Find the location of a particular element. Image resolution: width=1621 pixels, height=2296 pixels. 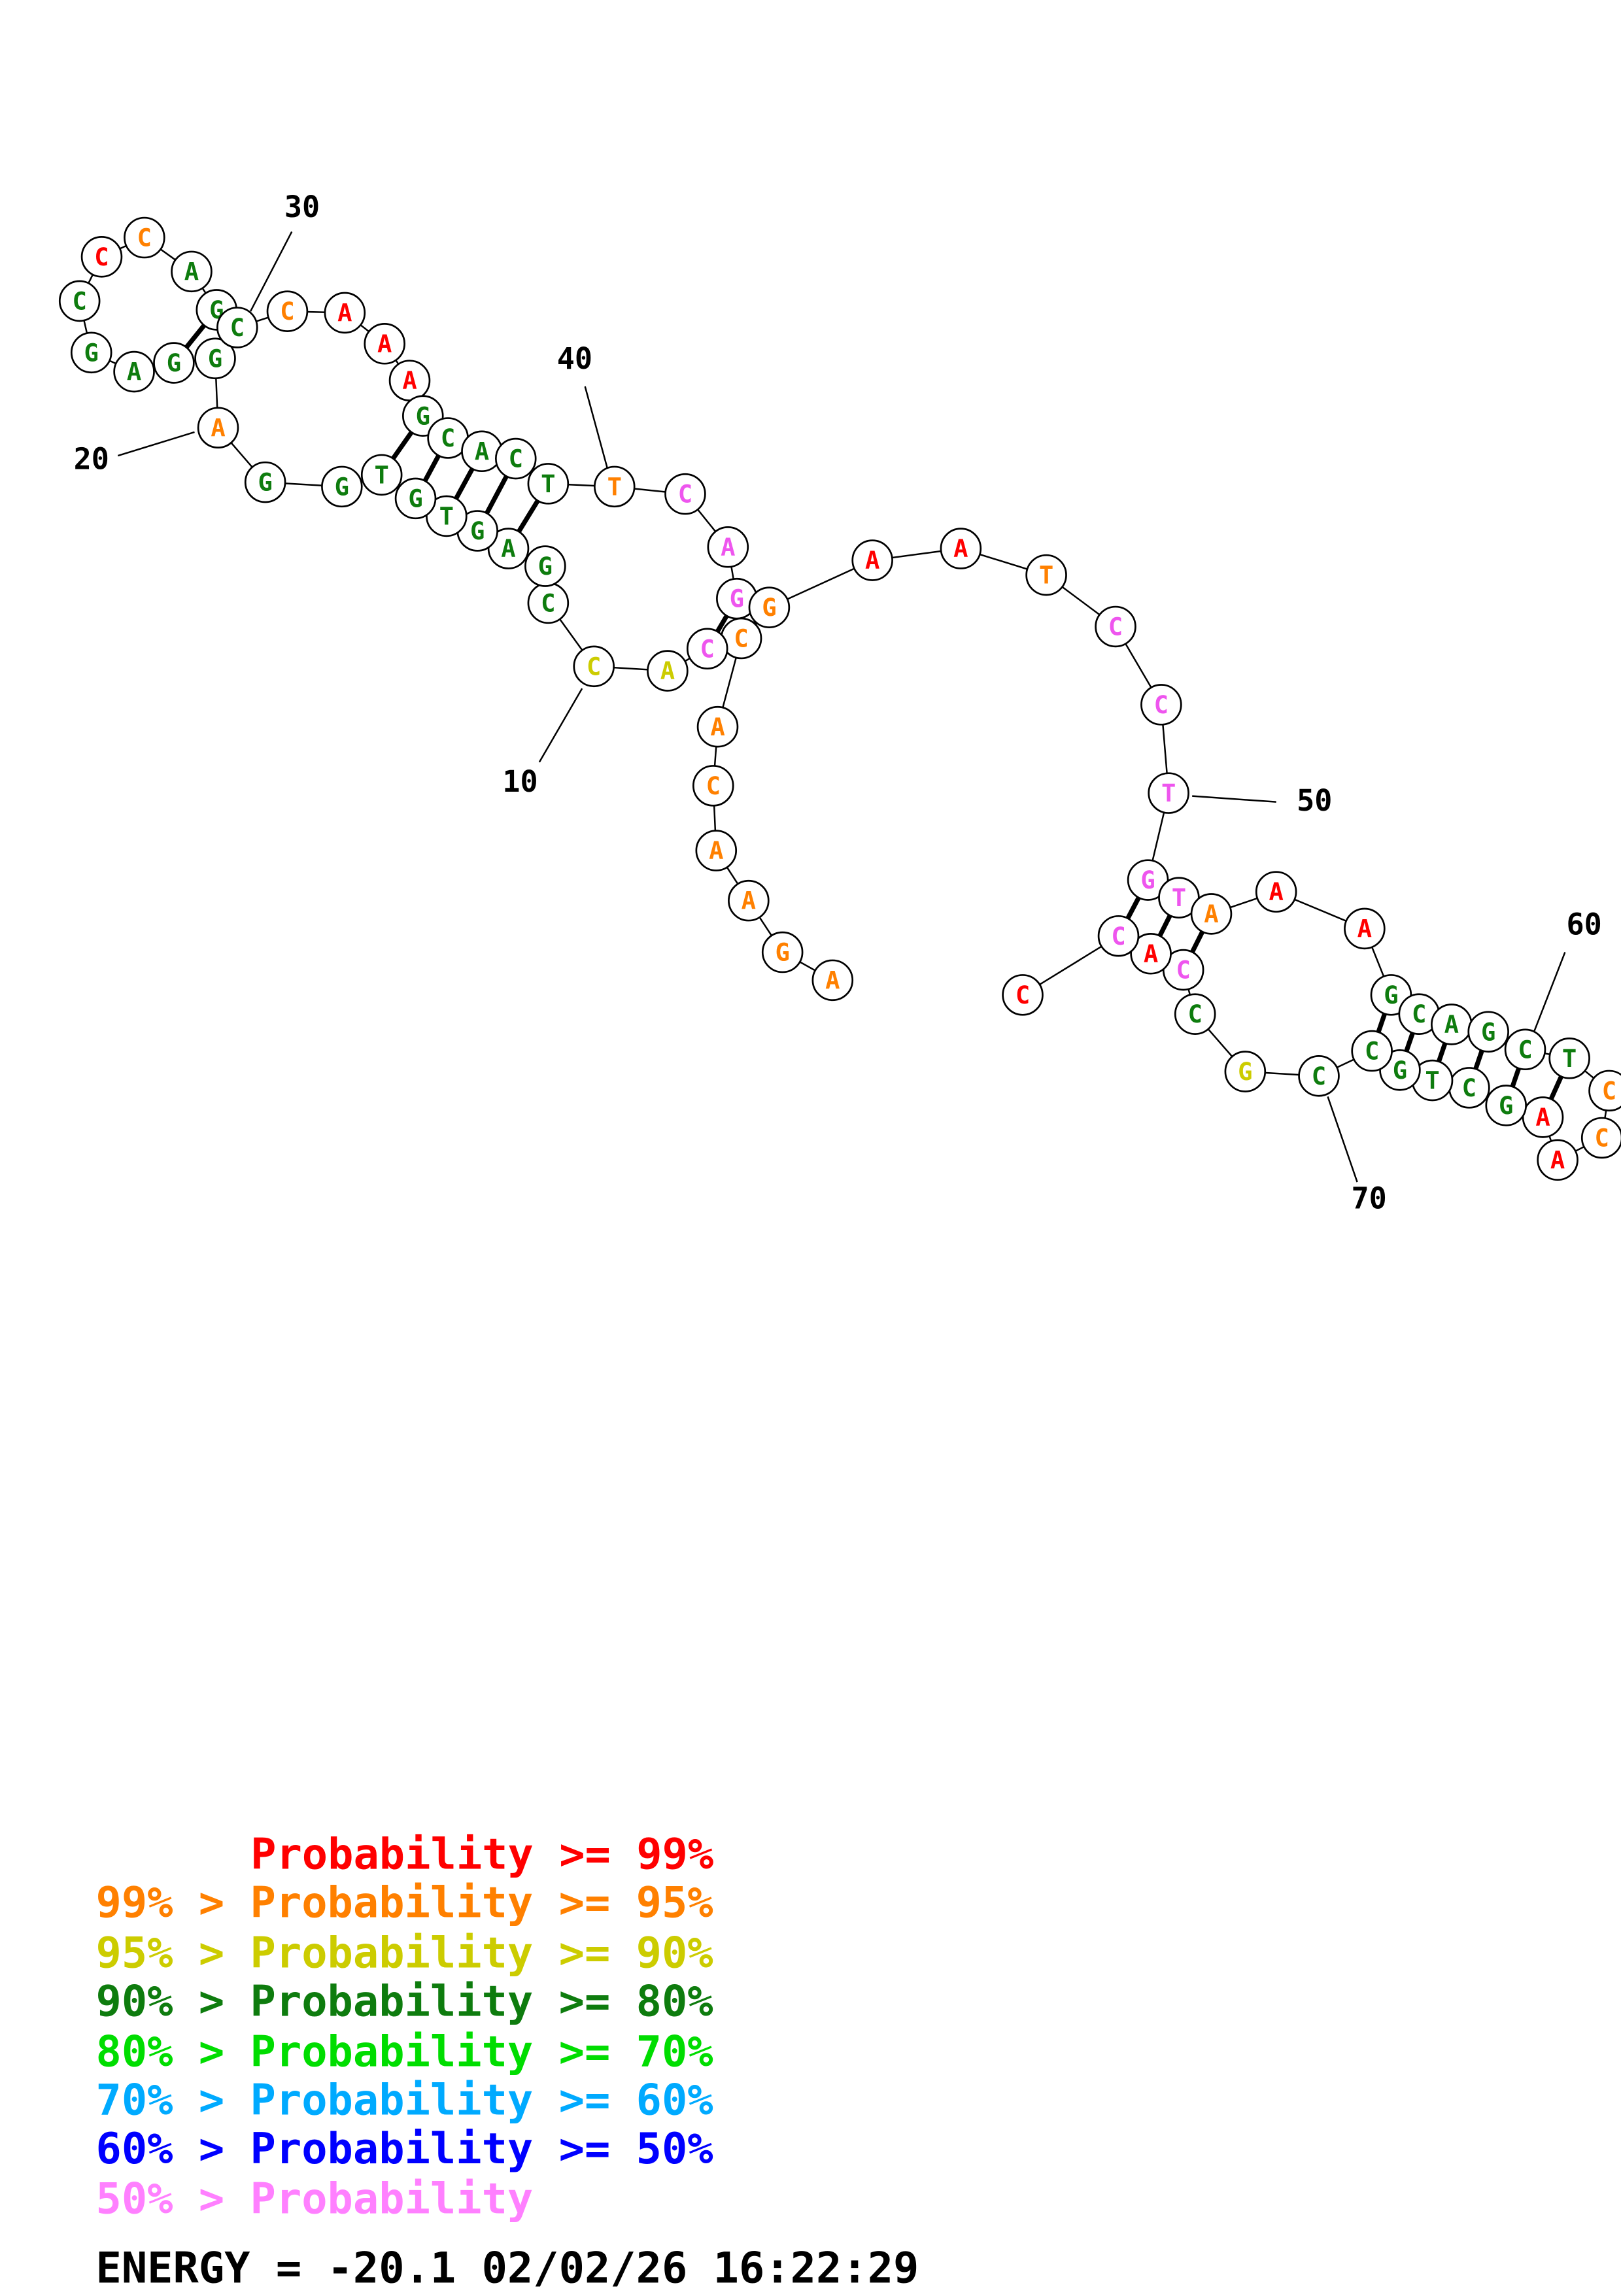

base-letter-73: C is located at coordinates (1195, 1014).